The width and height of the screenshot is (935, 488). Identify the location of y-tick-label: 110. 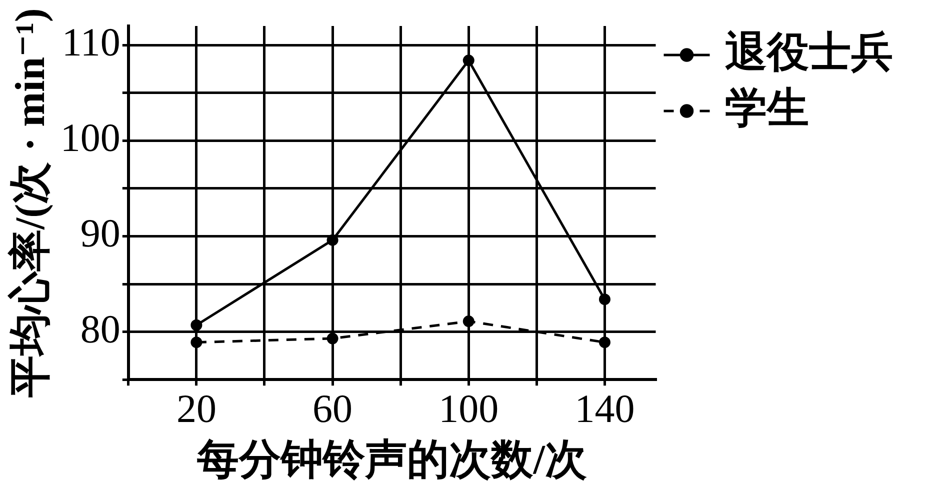
(91, 42).